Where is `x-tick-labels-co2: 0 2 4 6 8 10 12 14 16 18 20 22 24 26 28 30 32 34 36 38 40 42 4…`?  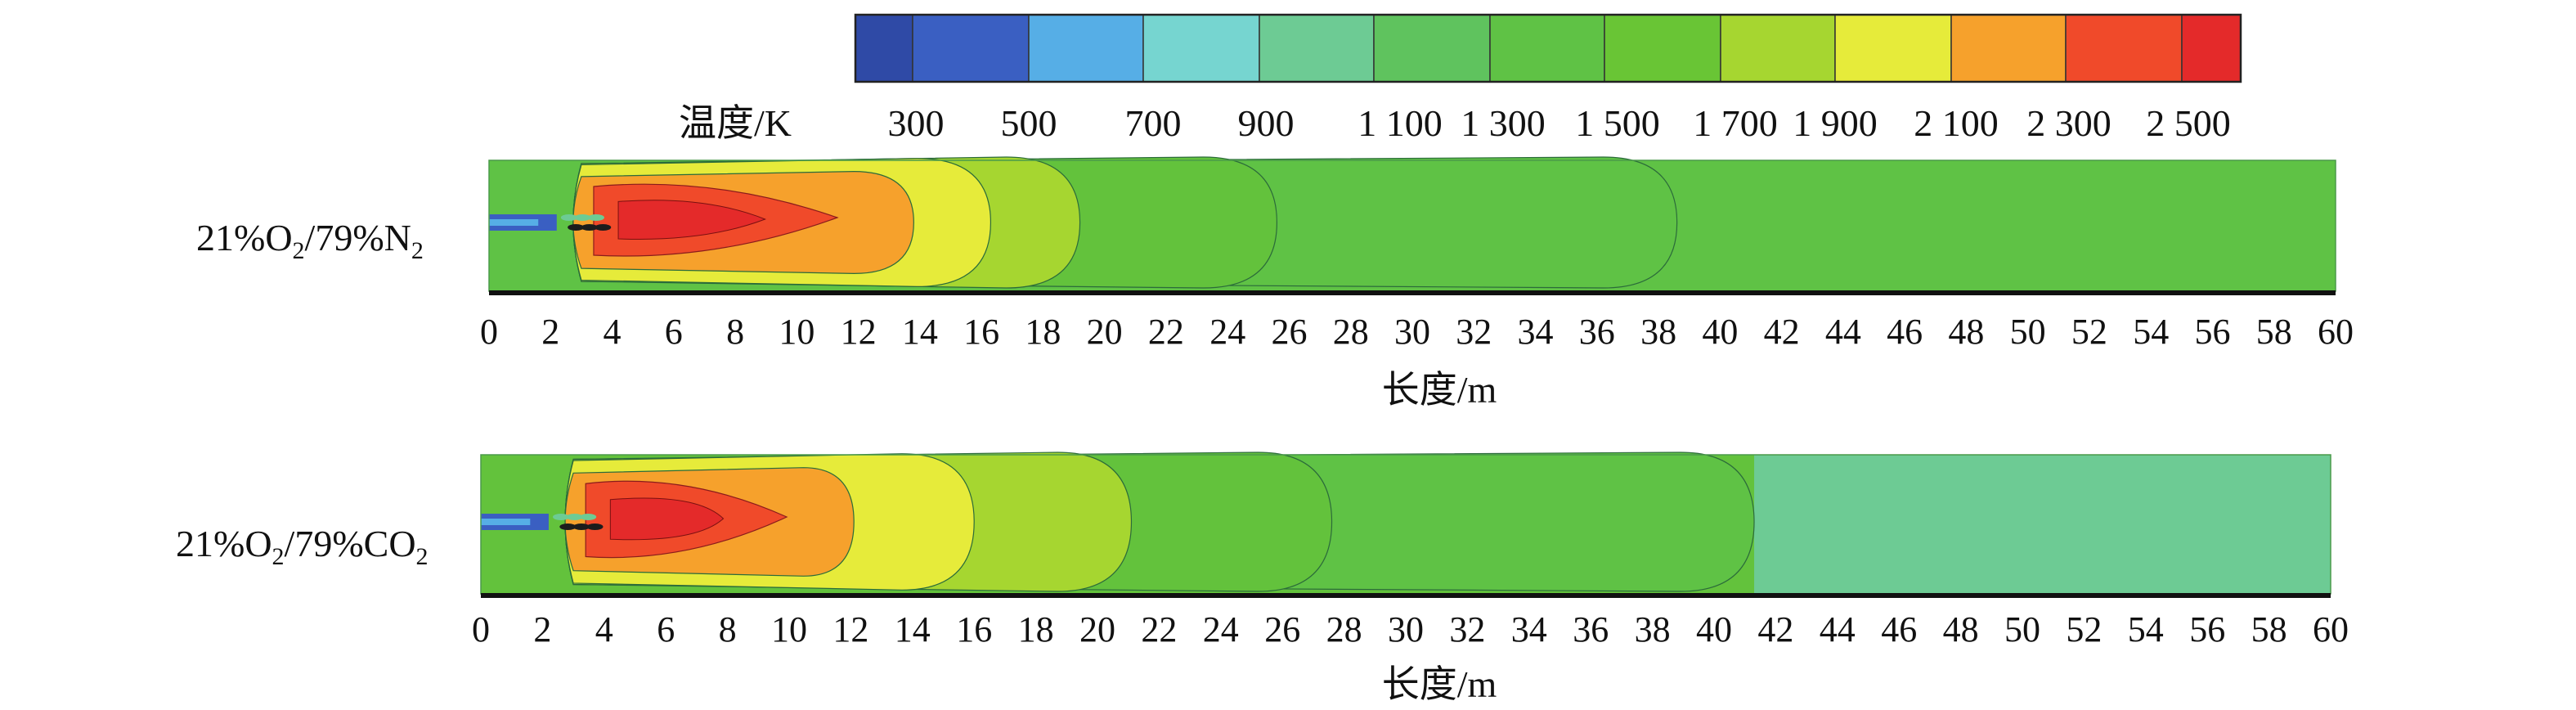
x-tick-labels-co2: 0 2 4 6 8 10 12 14 16 18 20 22 24 26 28 30 32 34 36 38 40 42 4… is located at coordinates (1411, 629).